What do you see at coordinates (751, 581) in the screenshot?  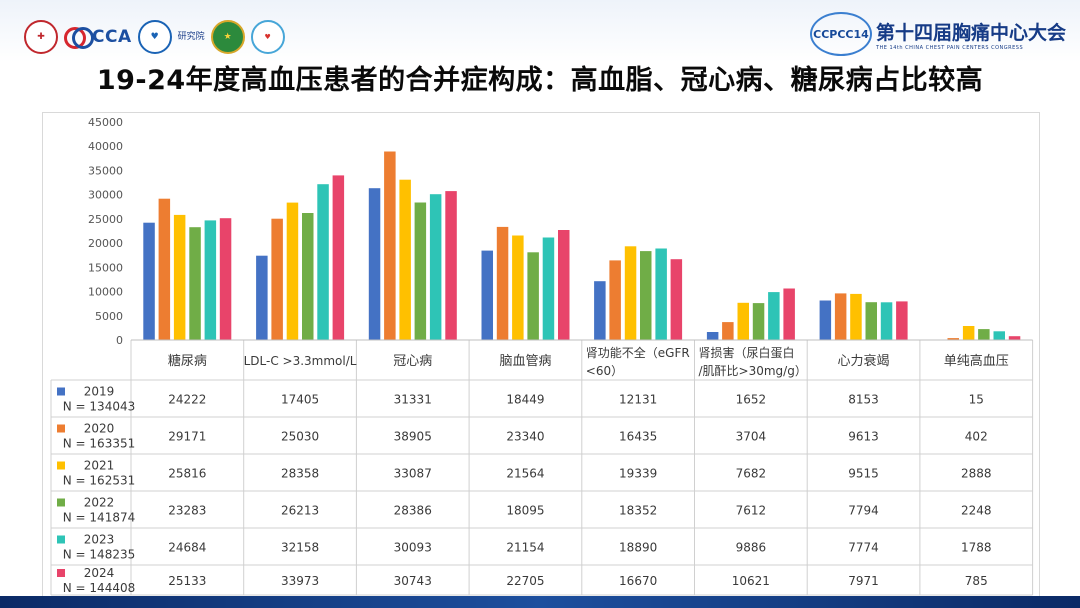 I see `table-cell-value: 10621` at bounding box center [751, 581].